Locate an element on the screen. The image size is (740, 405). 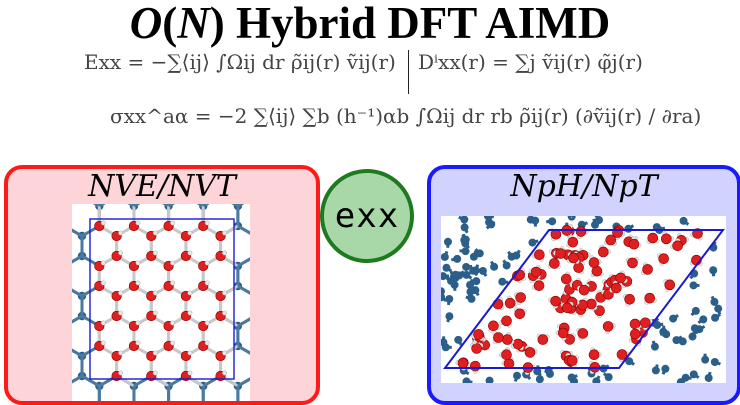
exx-circle: exx is located at coordinates (367, 216).